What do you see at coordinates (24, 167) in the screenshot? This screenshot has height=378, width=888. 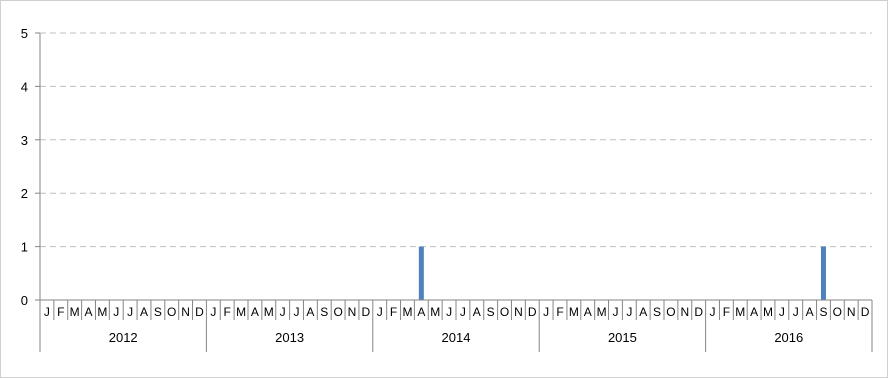 I see `y-axis-tick-labels: 0 1 2 3 4 5` at bounding box center [24, 167].